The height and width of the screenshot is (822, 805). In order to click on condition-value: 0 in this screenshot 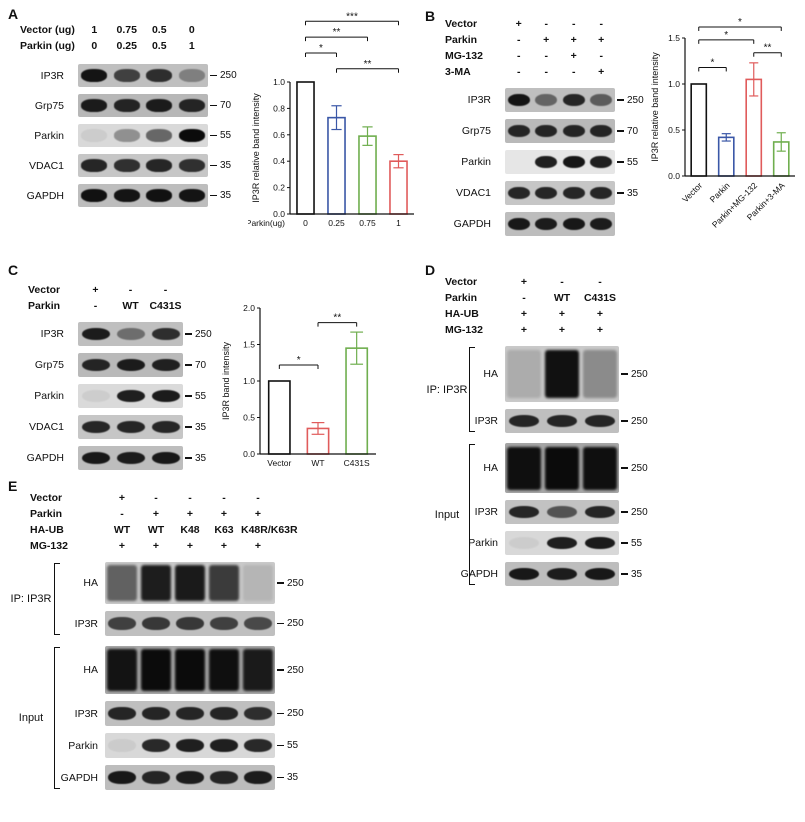, I will do `click(191, 30)`.